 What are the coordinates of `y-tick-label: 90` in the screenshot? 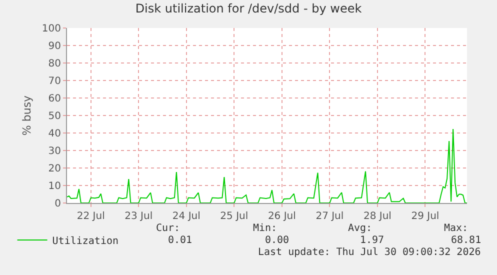 It's located at (54, 46).